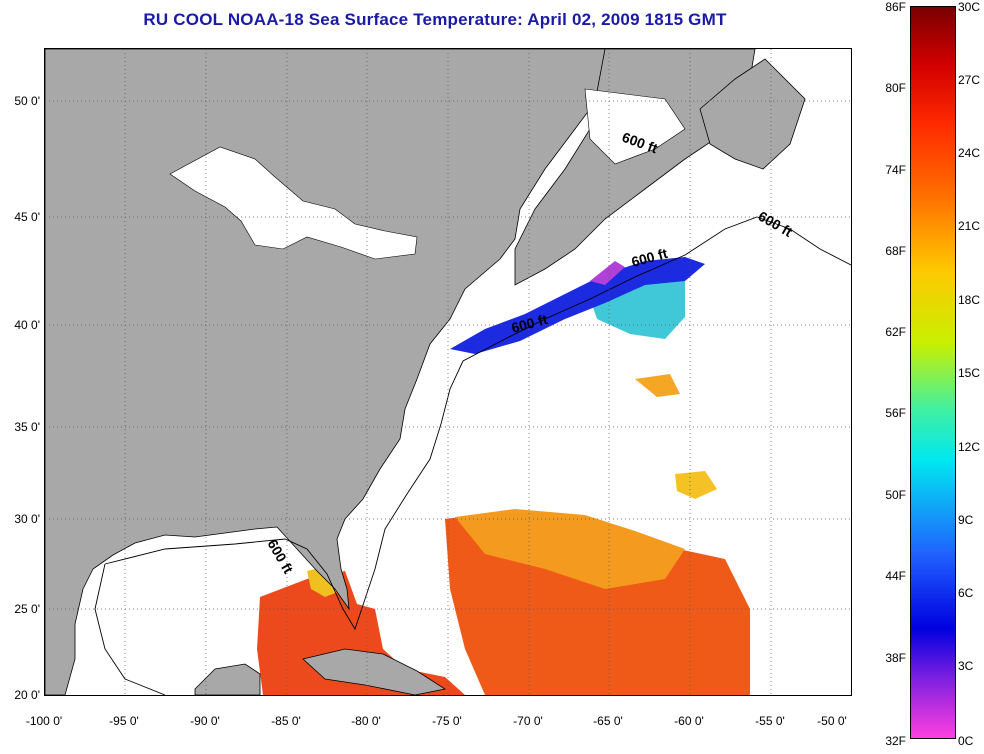 Image resolution: width=984 pixels, height=754 pixels. Describe the element at coordinates (895, 88) in the screenshot. I see `colorbar-f-label: 80F` at that location.